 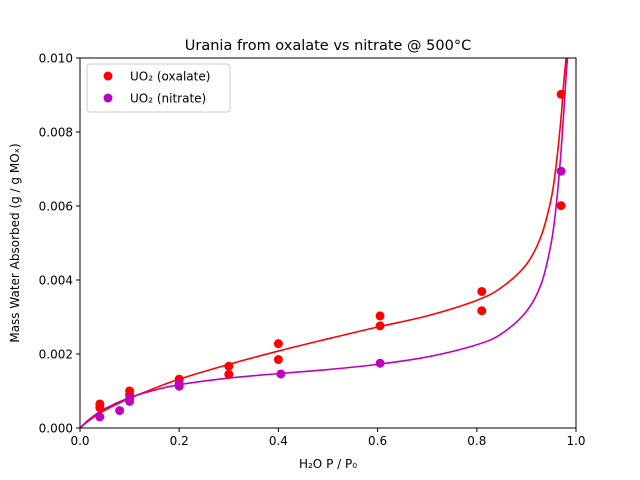 I want to click on legend: UO₂ (oxalate) UO₂ (nitrate), so click(x=158, y=88).